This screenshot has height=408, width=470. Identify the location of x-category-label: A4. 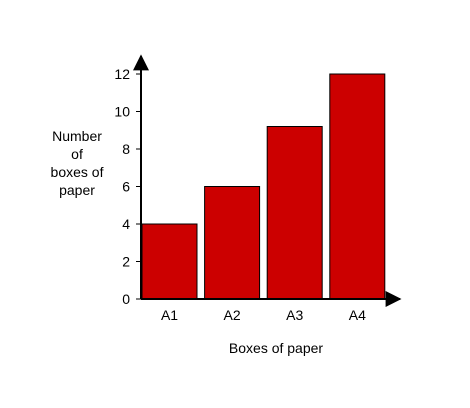
(357, 315).